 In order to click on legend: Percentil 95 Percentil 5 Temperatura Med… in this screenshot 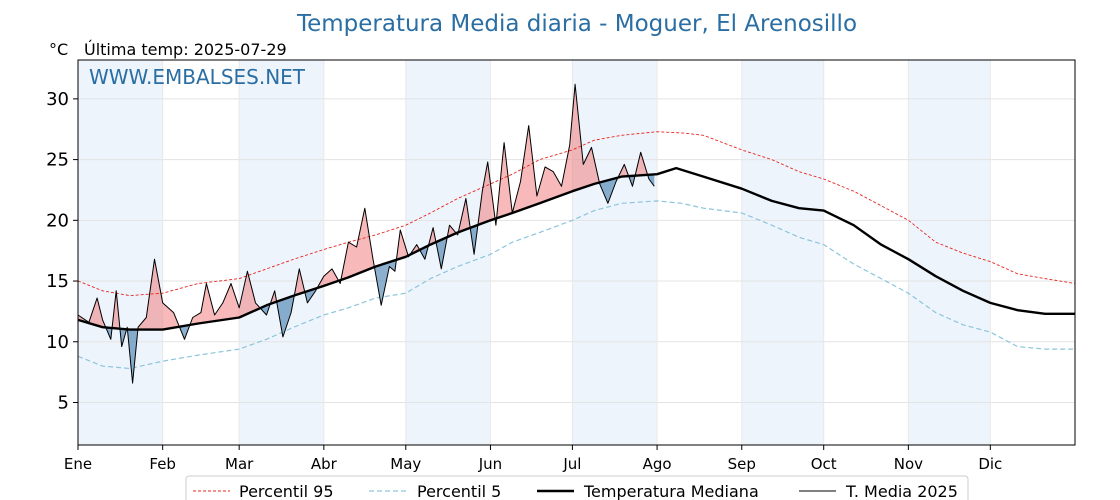, I will do `click(577, 487)`.